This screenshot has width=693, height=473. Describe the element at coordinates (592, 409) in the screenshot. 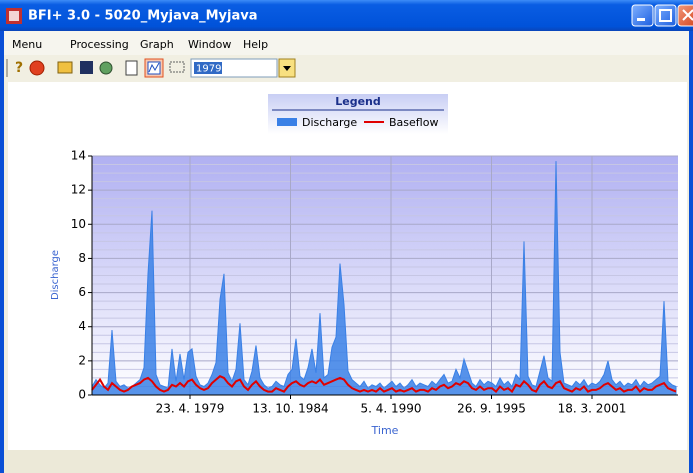

I see `x-tick-label: 18. 3. 2001` at that location.